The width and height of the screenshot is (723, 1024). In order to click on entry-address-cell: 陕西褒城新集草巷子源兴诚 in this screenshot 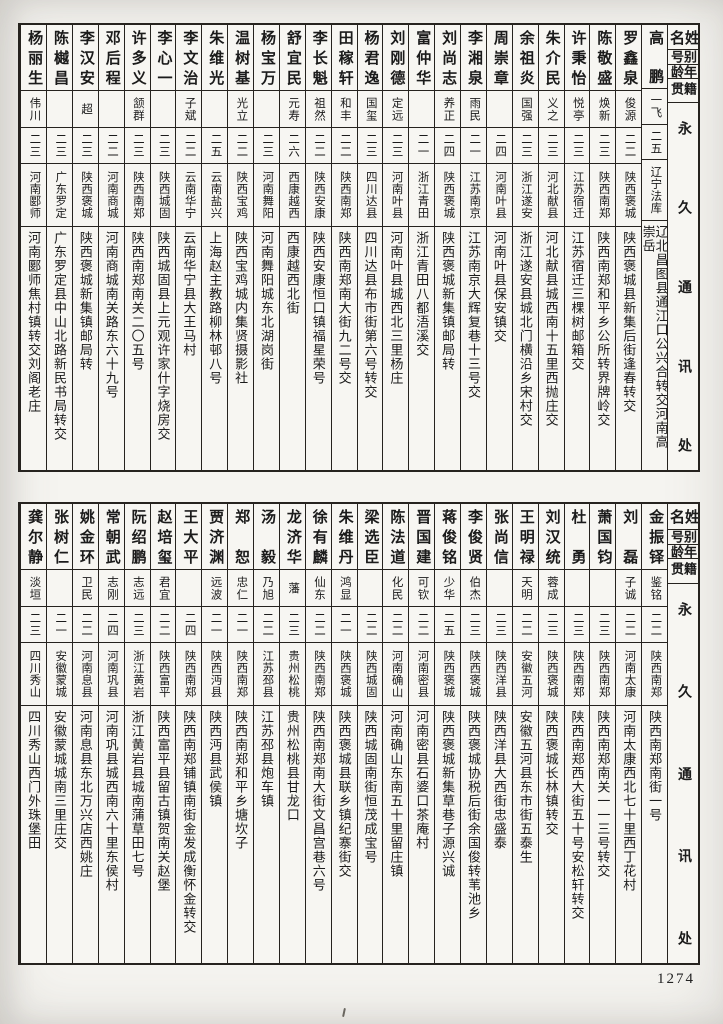, I will do `click(447, 834)`.